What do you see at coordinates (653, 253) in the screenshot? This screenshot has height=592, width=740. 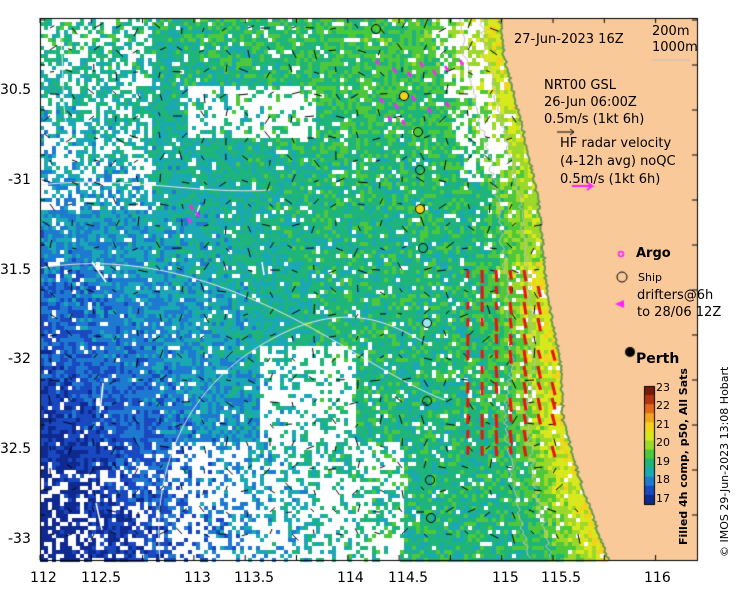 I see `argo-legend-label: Argo` at bounding box center [653, 253].